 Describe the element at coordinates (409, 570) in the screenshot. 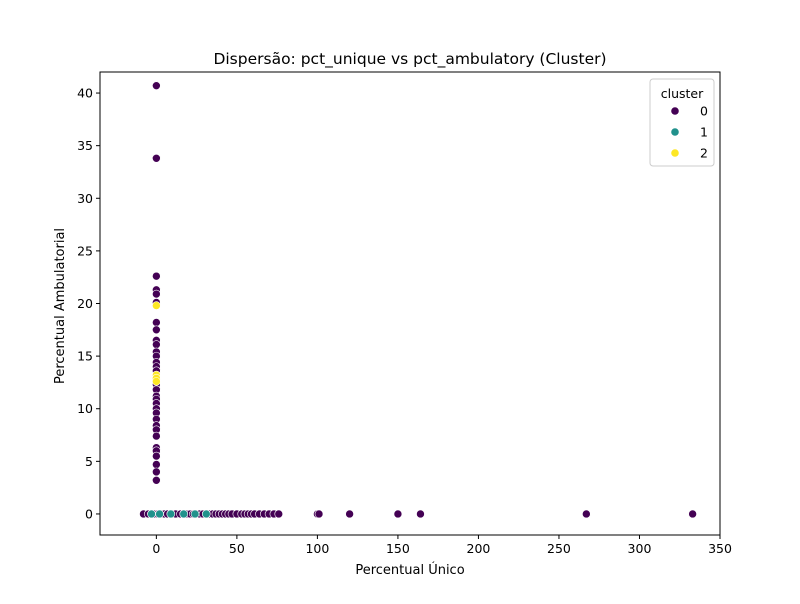

I see `x-axis-label: Percentual Único` at that location.